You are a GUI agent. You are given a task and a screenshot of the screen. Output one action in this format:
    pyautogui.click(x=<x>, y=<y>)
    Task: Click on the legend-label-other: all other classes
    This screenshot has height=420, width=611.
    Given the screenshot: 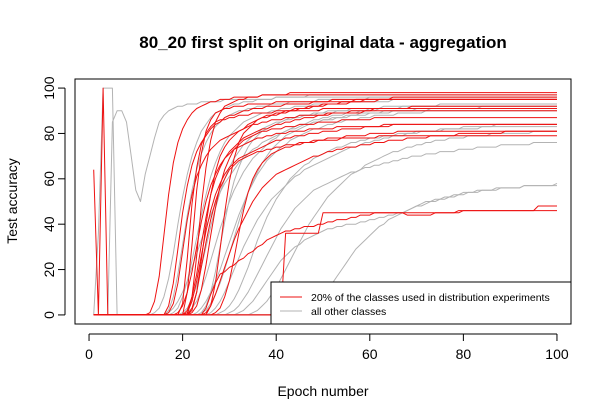 What is the action you would take?
    pyautogui.click(x=348, y=312)
    